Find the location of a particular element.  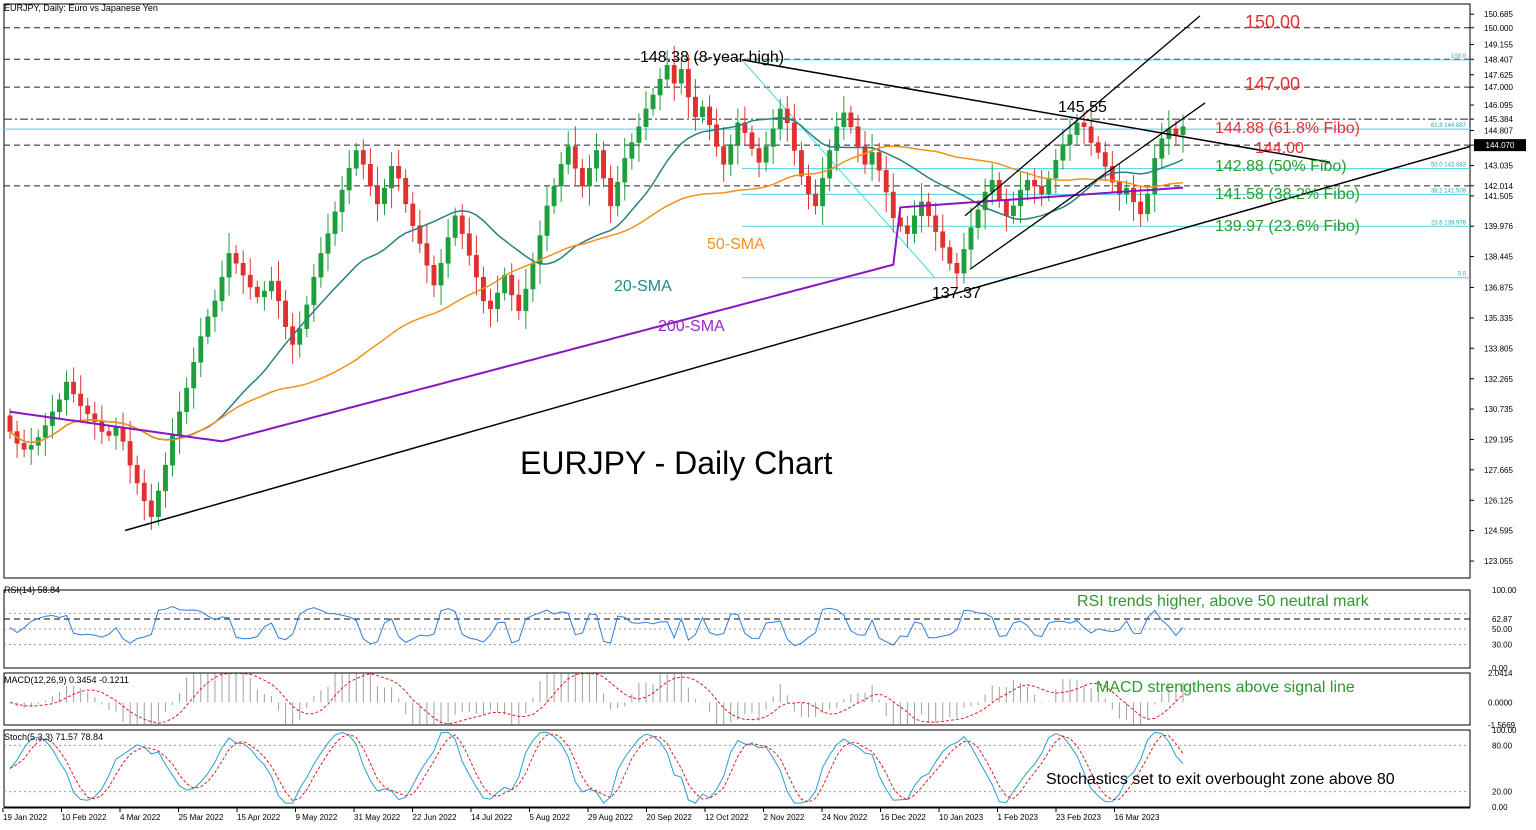

chart-title: EURJPY - Daily Chart is located at coordinates (676, 463).